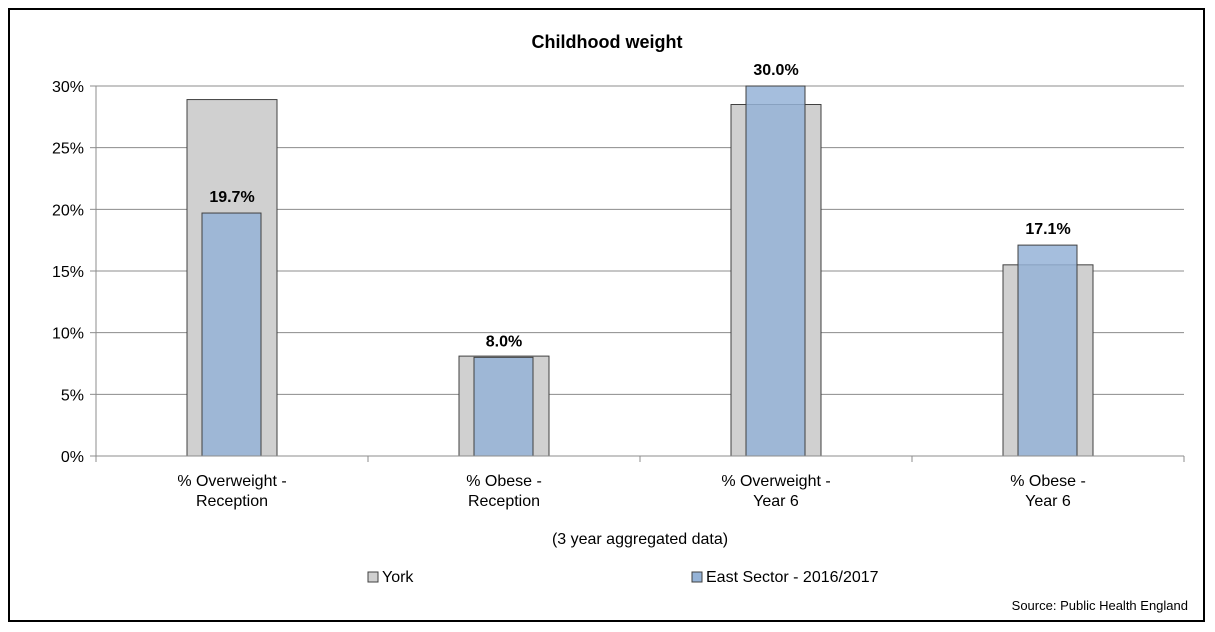 This screenshot has width=1215, height=632. What do you see at coordinates (231, 197) in the screenshot?
I see `data-label: 19.7%` at bounding box center [231, 197].